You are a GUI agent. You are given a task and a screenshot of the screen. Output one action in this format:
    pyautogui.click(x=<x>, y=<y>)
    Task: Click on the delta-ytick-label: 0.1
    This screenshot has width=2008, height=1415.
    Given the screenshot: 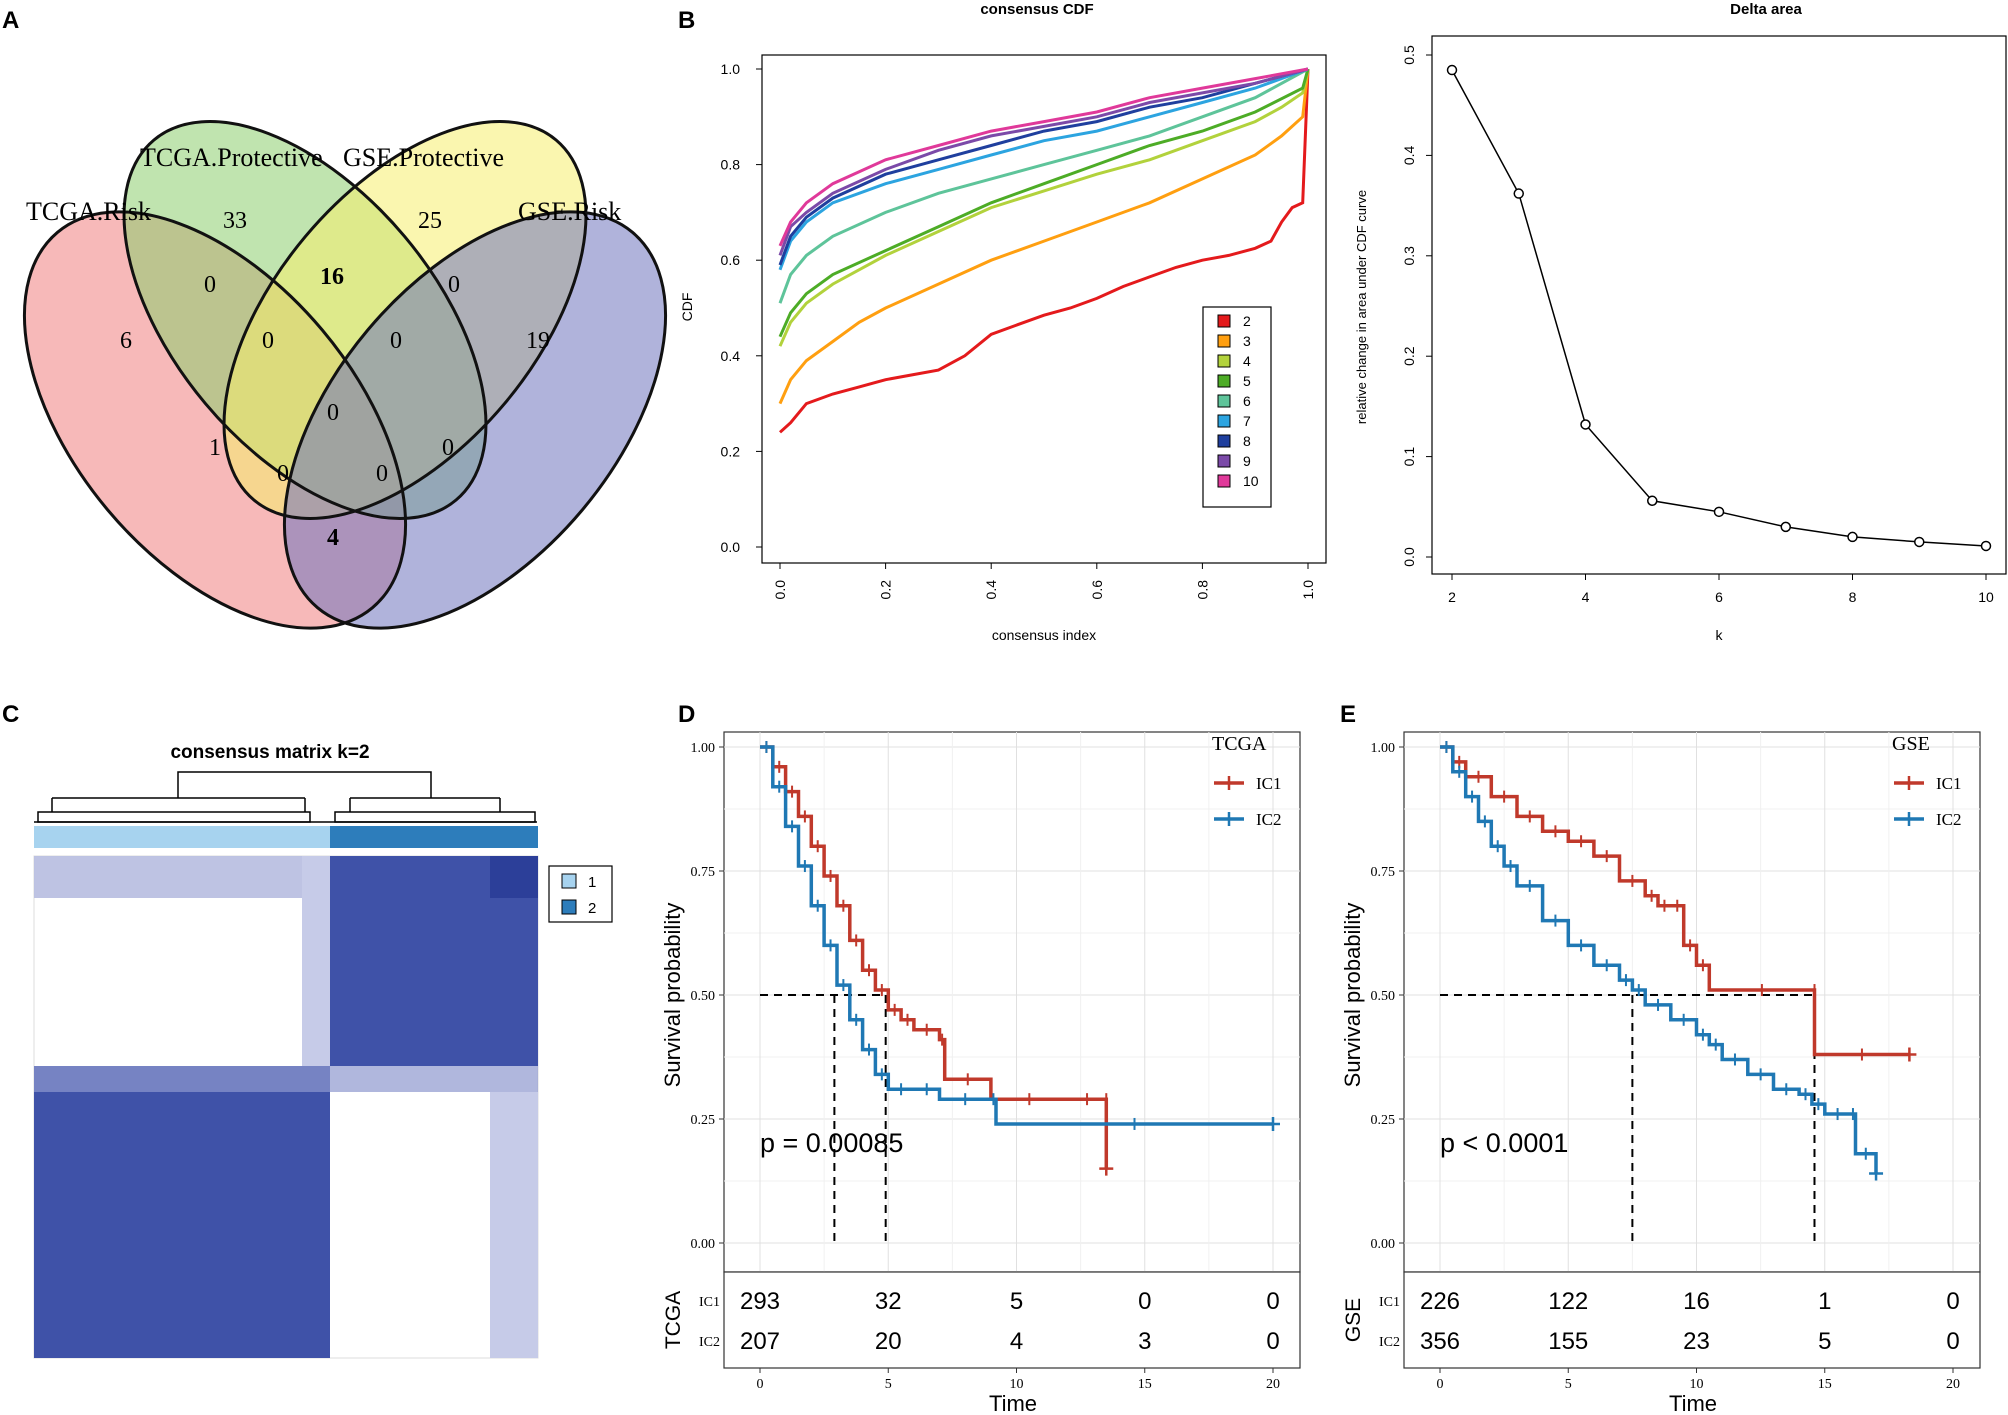 What is the action you would take?
    pyautogui.click(x=1409, y=457)
    